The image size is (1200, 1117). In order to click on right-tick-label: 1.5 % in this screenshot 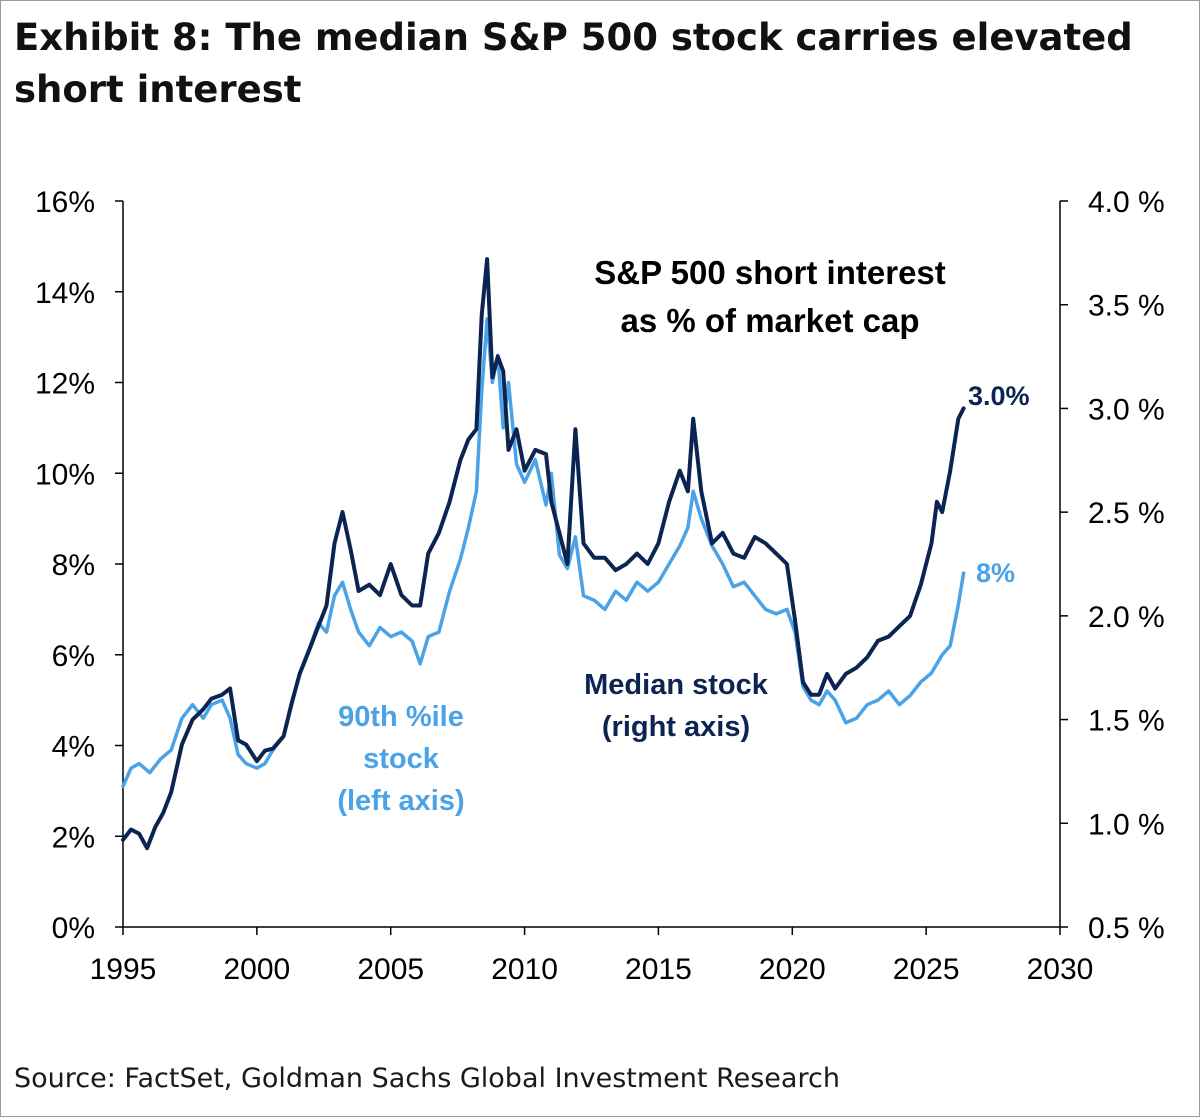, I will do `click(1126, 721)`.